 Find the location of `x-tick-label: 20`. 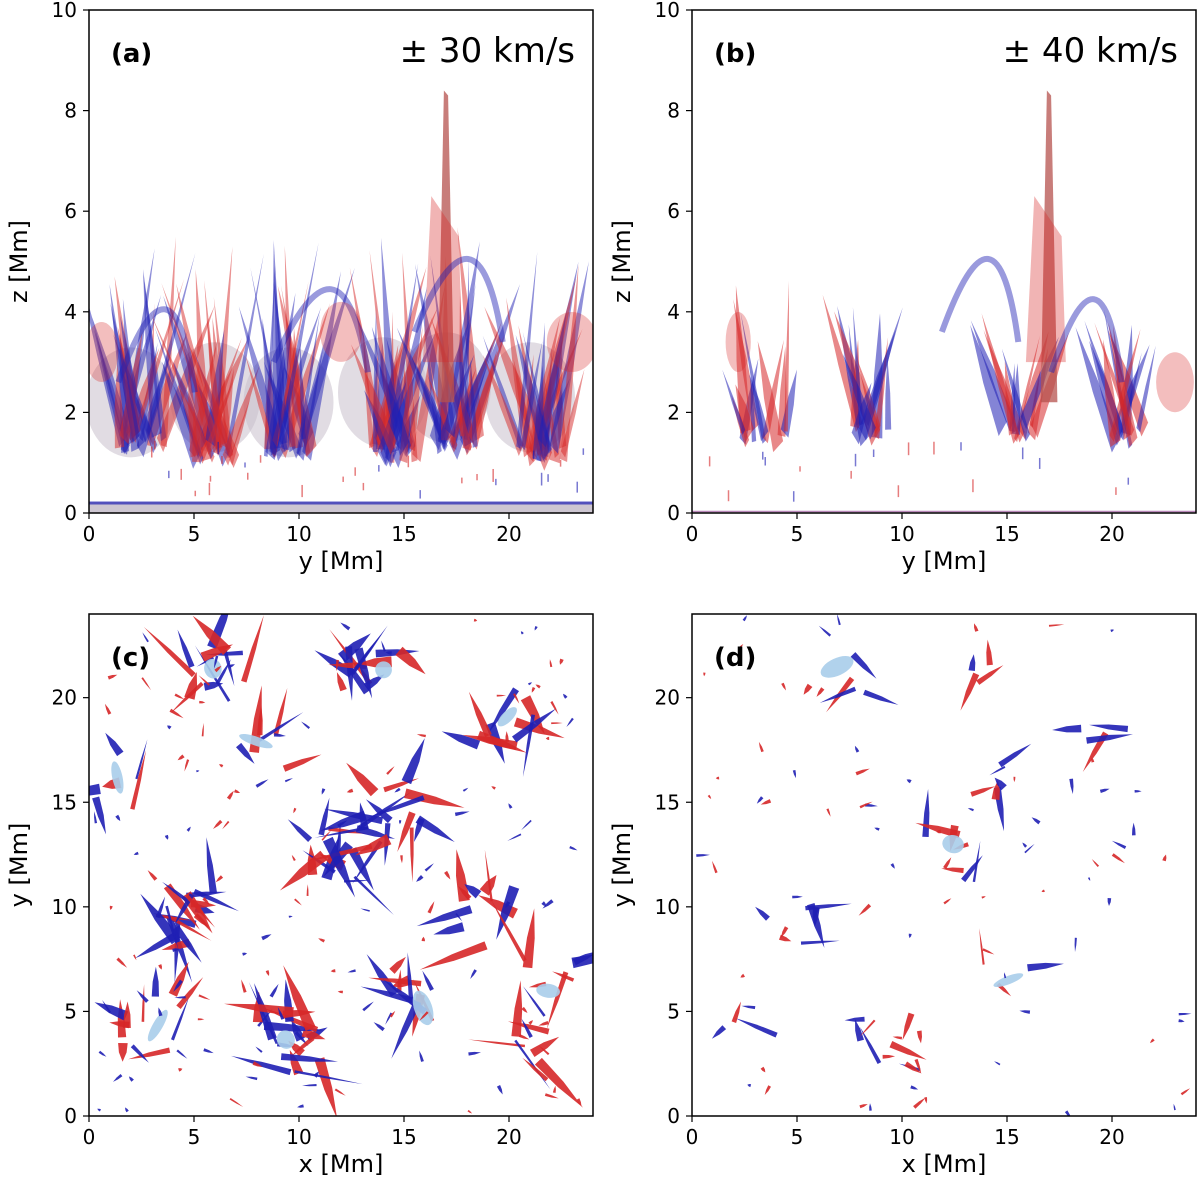

x-tick-label: 20 is located at coordinates (508, 534).